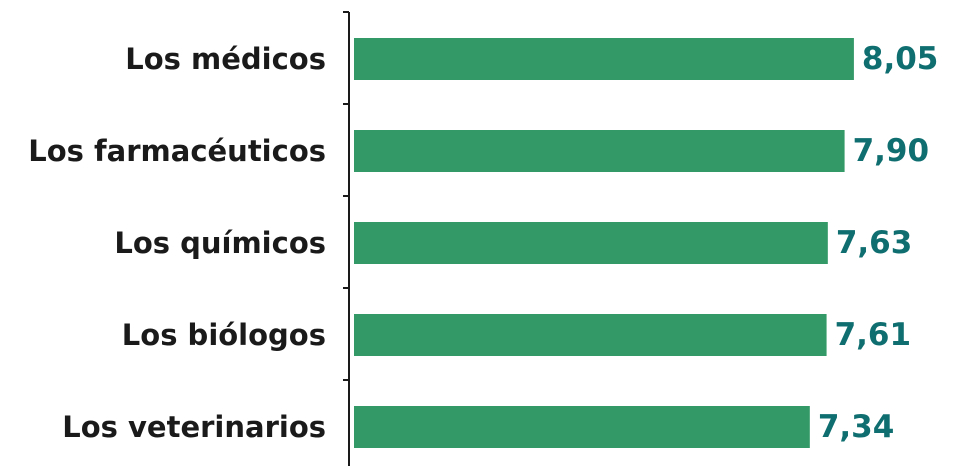 The image size is (955, 466). I want to click on category-label: Los veterinarios, so click(194, 427).